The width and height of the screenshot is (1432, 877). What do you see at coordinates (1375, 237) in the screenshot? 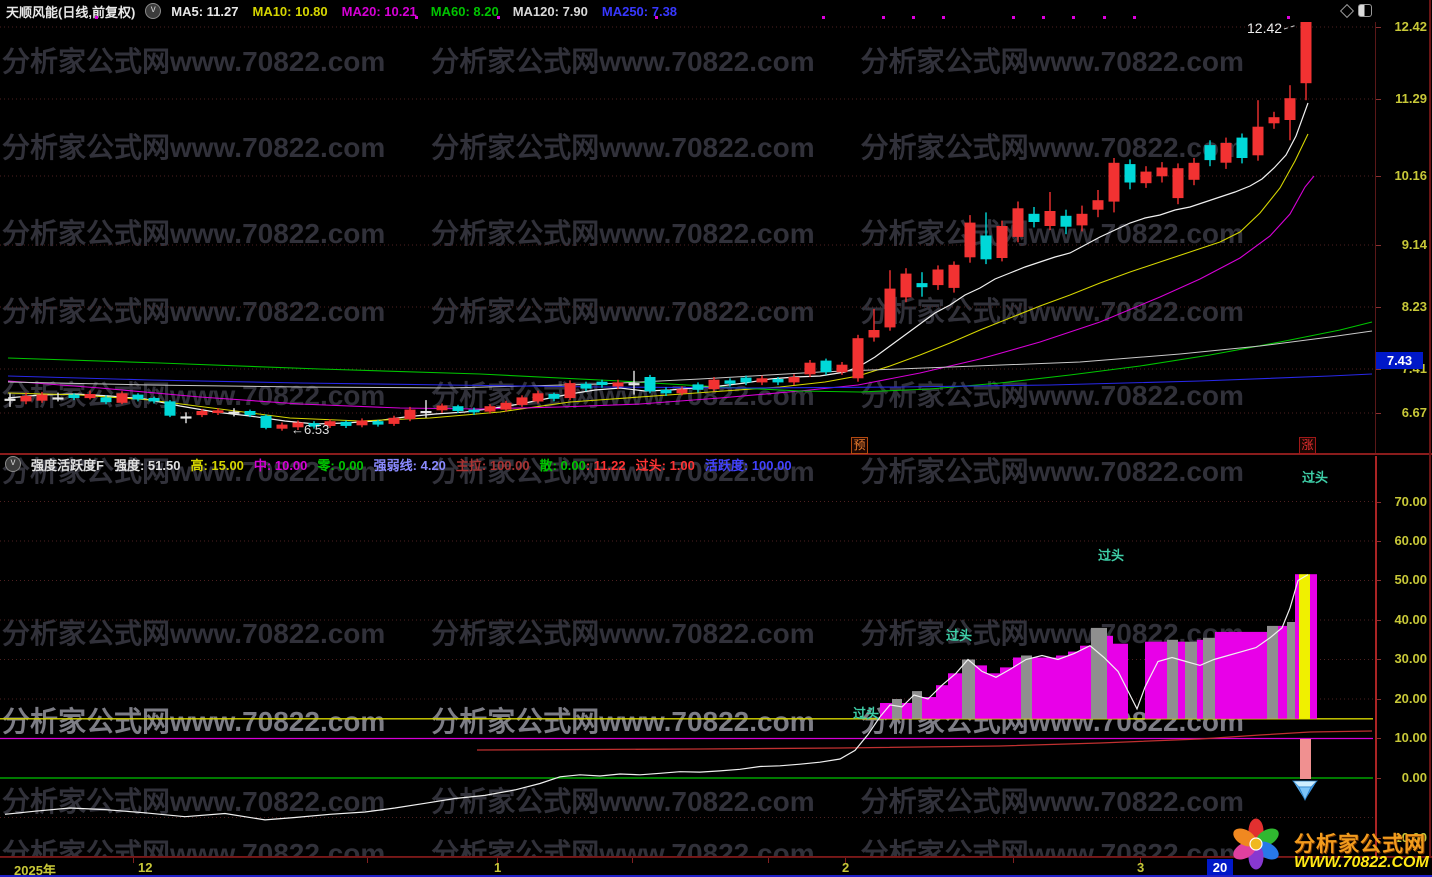
I see `main-chart-right-border` at bounding box center [1375, 237].